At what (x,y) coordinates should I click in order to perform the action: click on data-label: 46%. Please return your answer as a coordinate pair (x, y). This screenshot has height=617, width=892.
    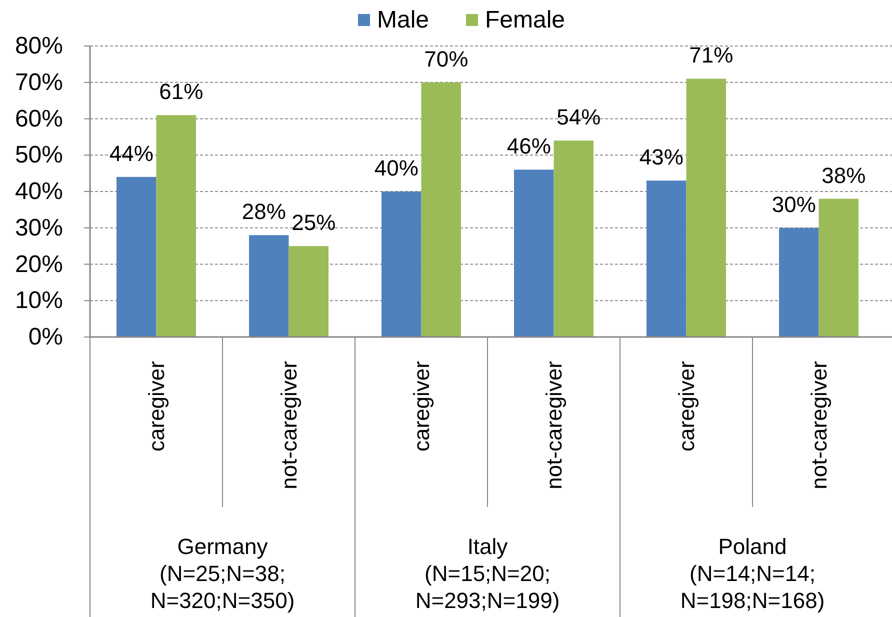
    Looking at the image, I should click on (528, 146).